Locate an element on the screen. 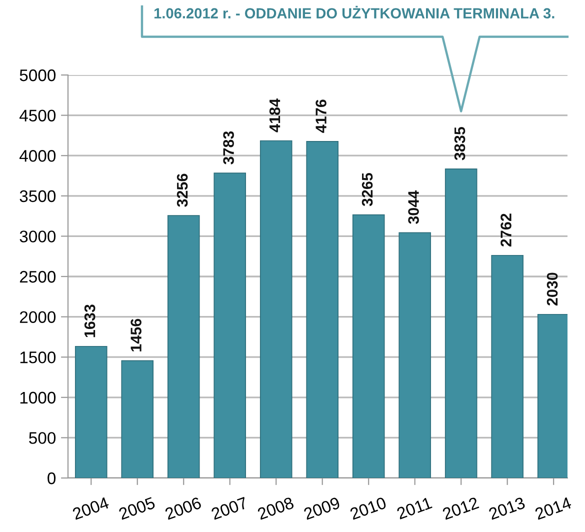 The height and width of the screenshot is (532, 585). y-tick-label: 2500 is located at coordinates (38, 276).